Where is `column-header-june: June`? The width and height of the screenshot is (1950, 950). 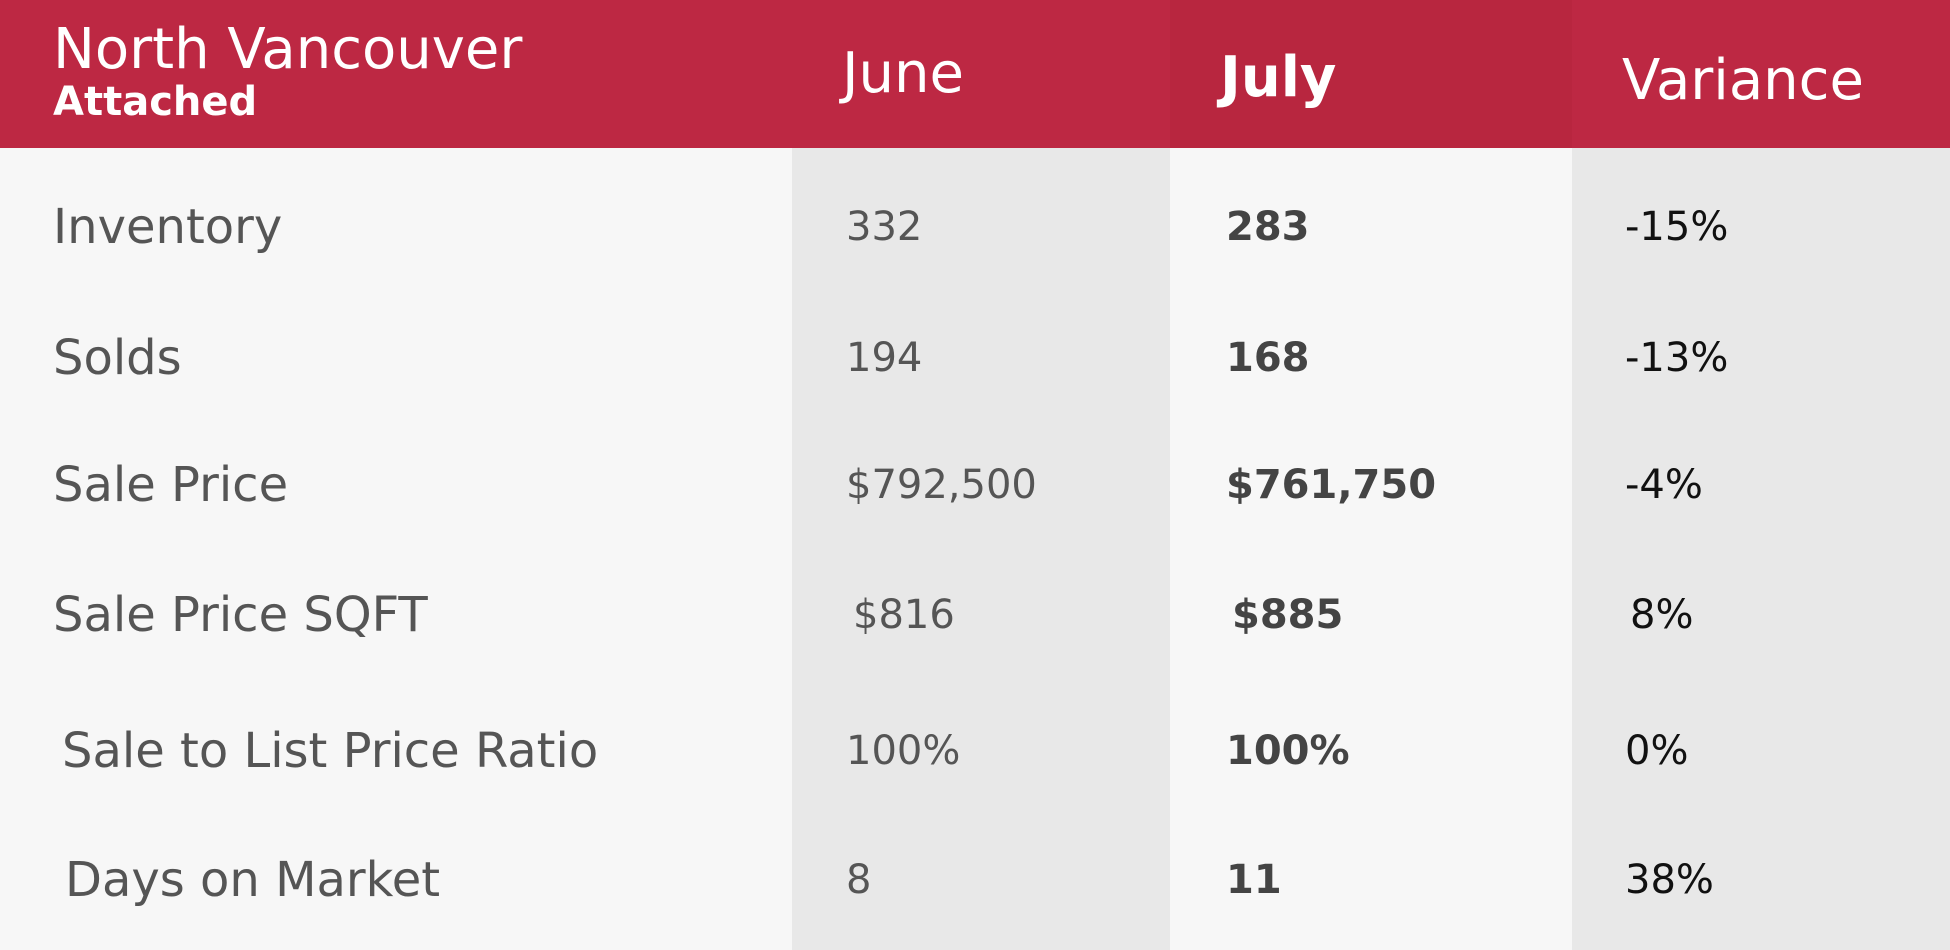
column-header-june: June is located at coordinates (903, 74).